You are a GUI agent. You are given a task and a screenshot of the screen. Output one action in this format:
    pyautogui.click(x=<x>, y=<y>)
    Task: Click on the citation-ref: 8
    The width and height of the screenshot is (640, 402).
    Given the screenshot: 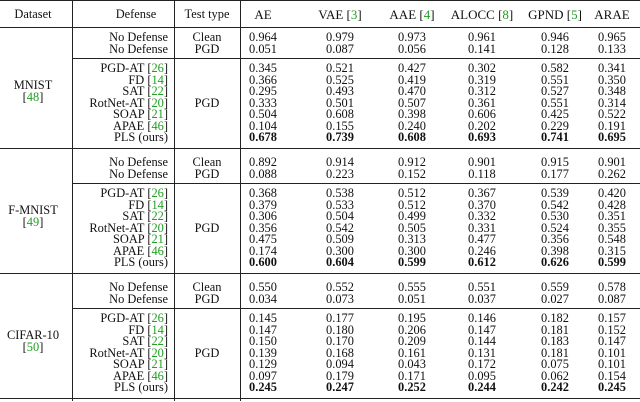 What is the action you would take?
    pyautogui.click(x=505, y=14)
    